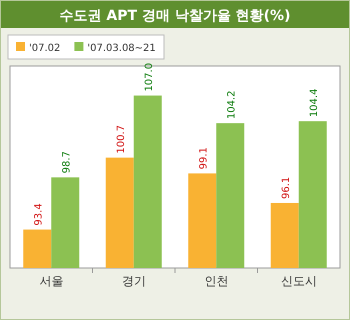 Image resolution: width=350 pixels, height=320 pixels. What do you see at coordinates (298, 281) in the screenshot?
I see `x-tick-label: 신도시` at bounding box center [298, 281].